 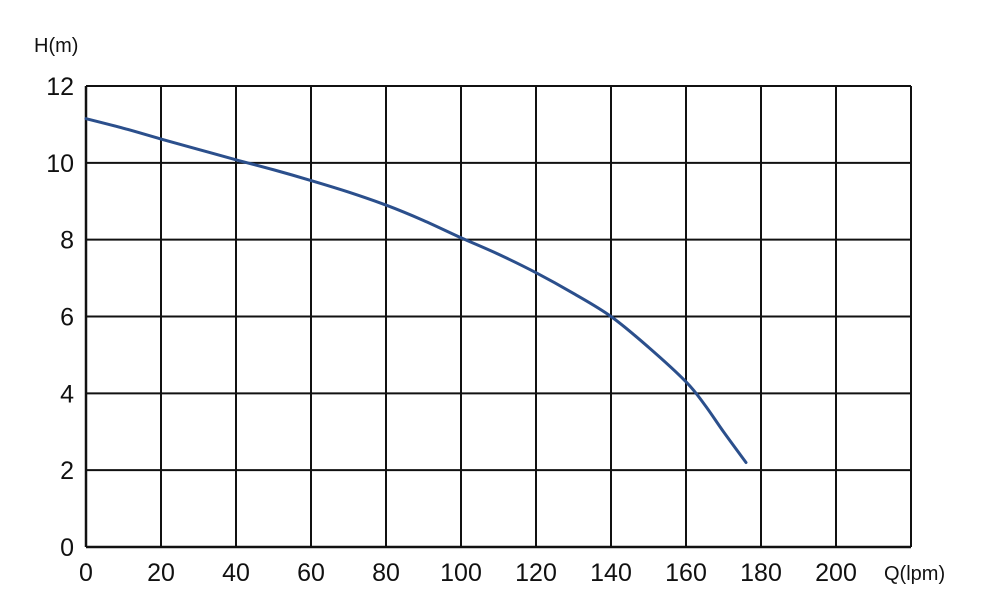 I want to click on x-tick-label: 100, so click(x=461, y=573).